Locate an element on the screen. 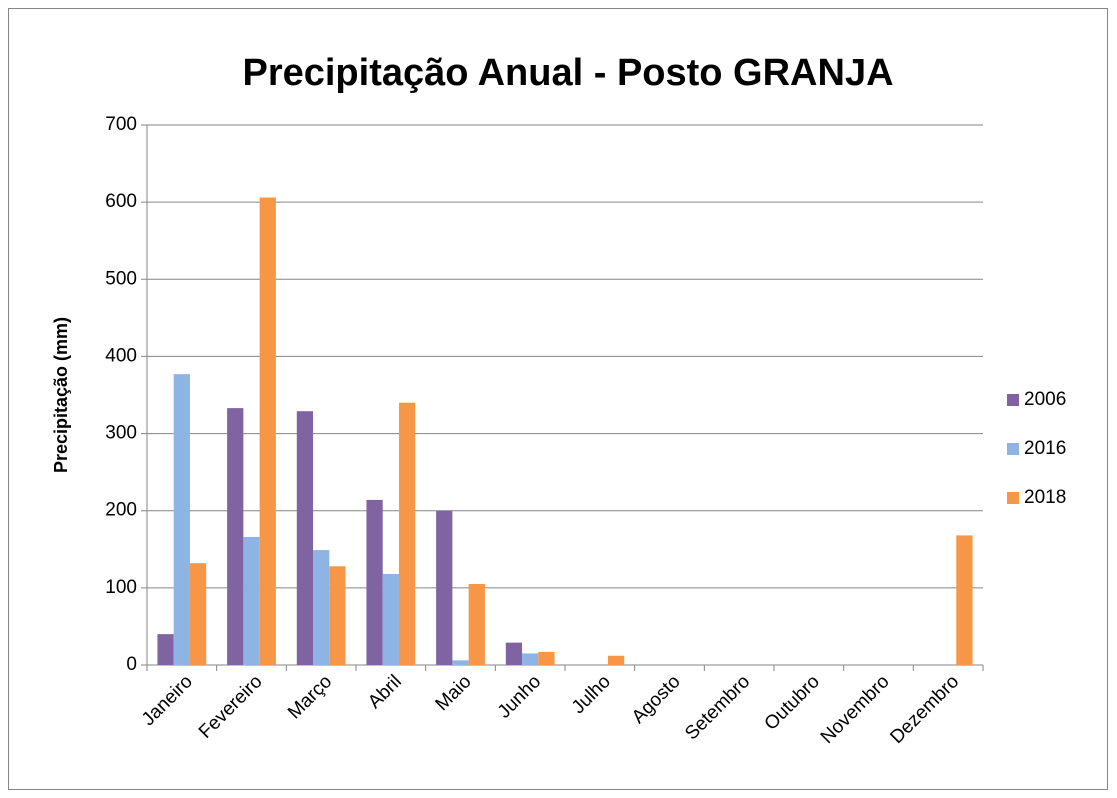 This screenshot has height=798, width=1117. y-tick-label: 600 is located at coordinates (121, 201).